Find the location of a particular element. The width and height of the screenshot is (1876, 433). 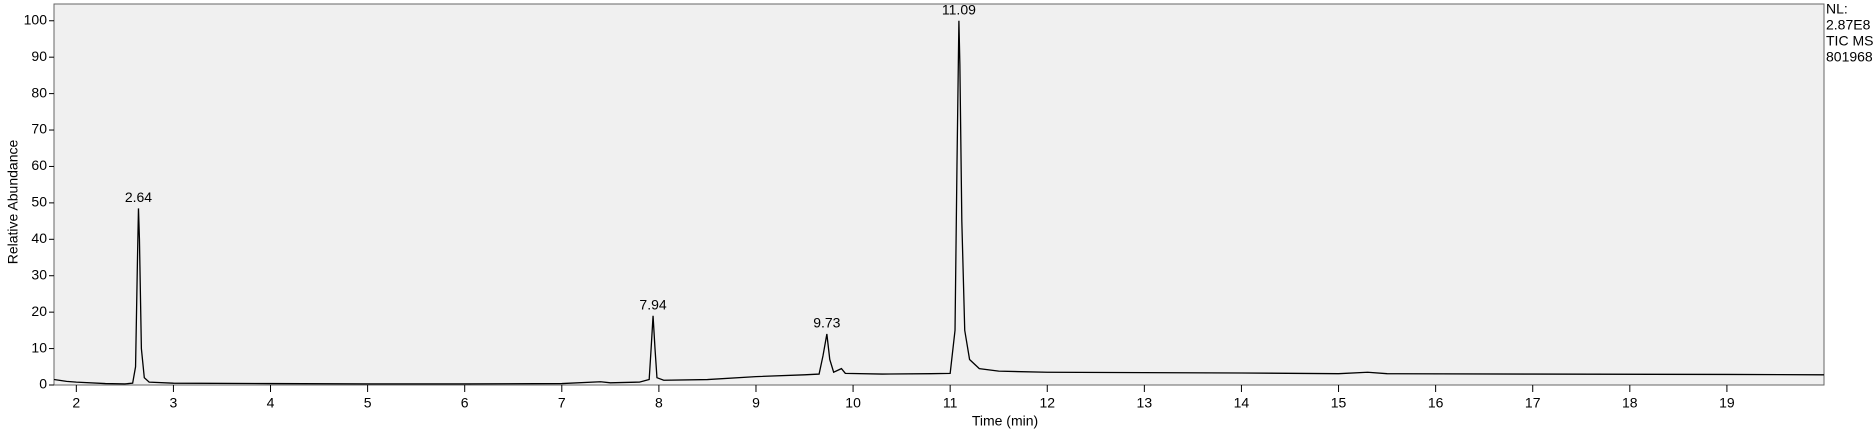

x-tick-label: 13 is located at coordinates (1145, 403).